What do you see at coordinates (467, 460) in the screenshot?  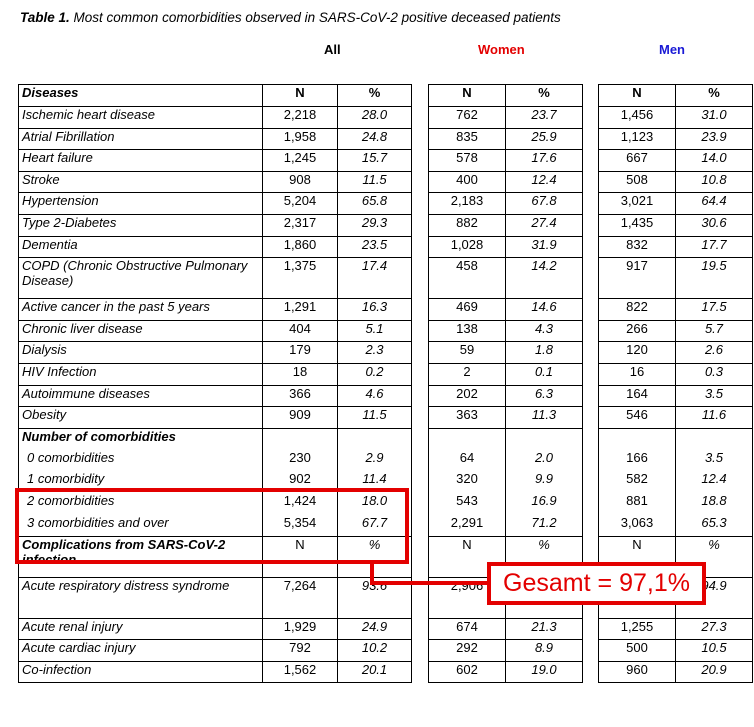 I see `value-n-women: 64` at bounding box center [467, 460].